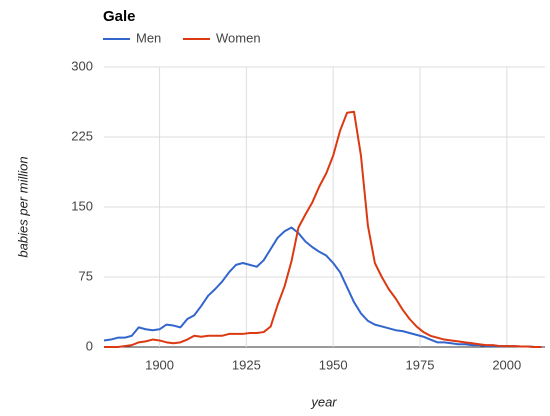 The image size is (550, 416). I want to click on x-tick-label: 1900, so click(159, 364).